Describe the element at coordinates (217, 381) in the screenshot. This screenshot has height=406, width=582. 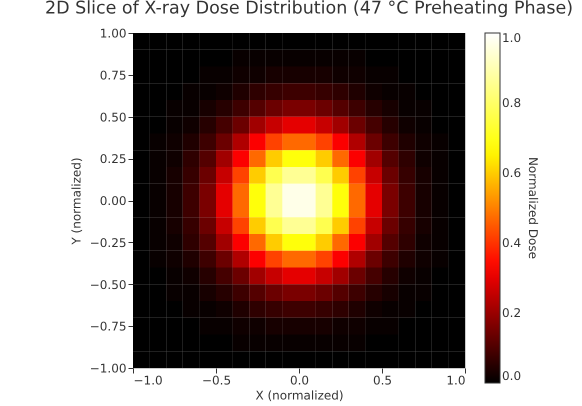
I see `x-tick-label: −0.5` at that location.